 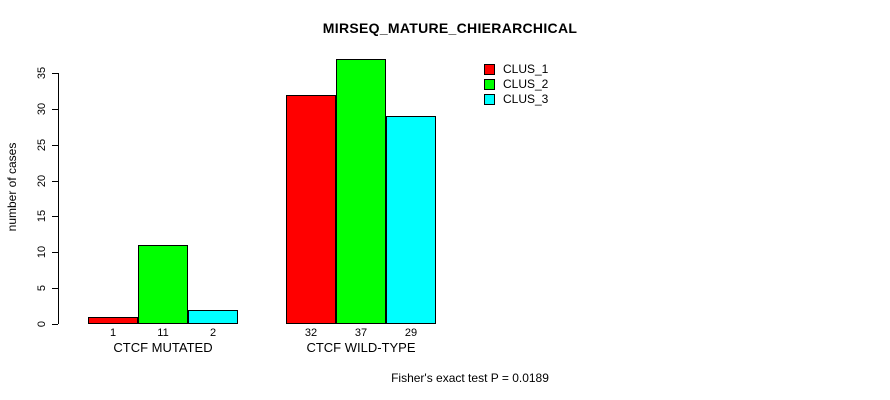 I want to click on legend-label: CLUS_3, so click(x=526, y=99).